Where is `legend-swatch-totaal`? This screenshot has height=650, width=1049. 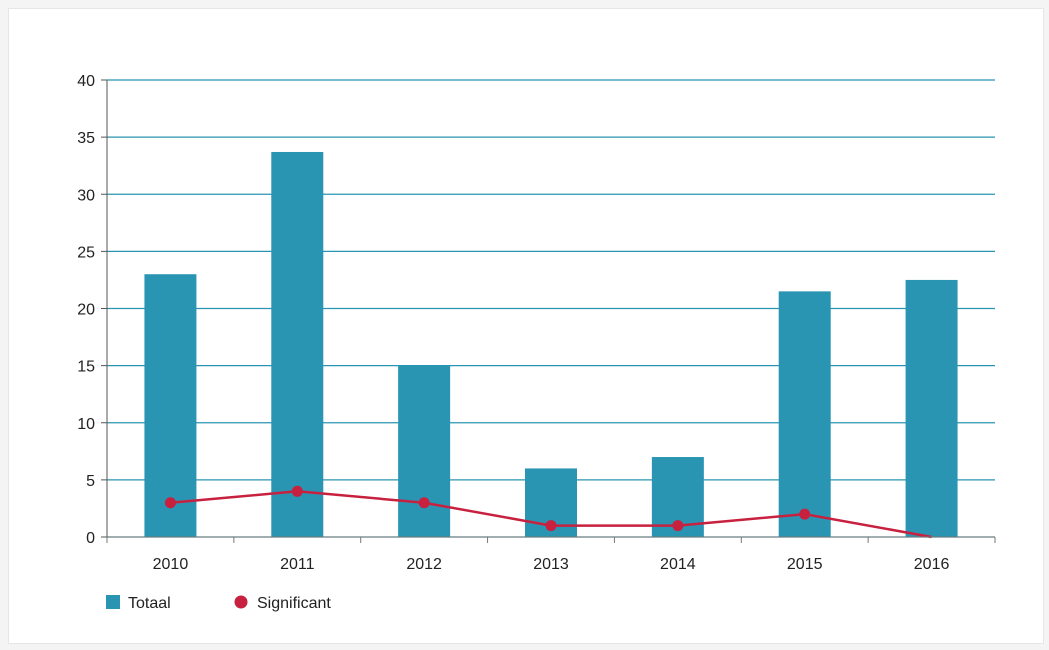
legend-swatch-totaal is located at coordinates (113, 602).